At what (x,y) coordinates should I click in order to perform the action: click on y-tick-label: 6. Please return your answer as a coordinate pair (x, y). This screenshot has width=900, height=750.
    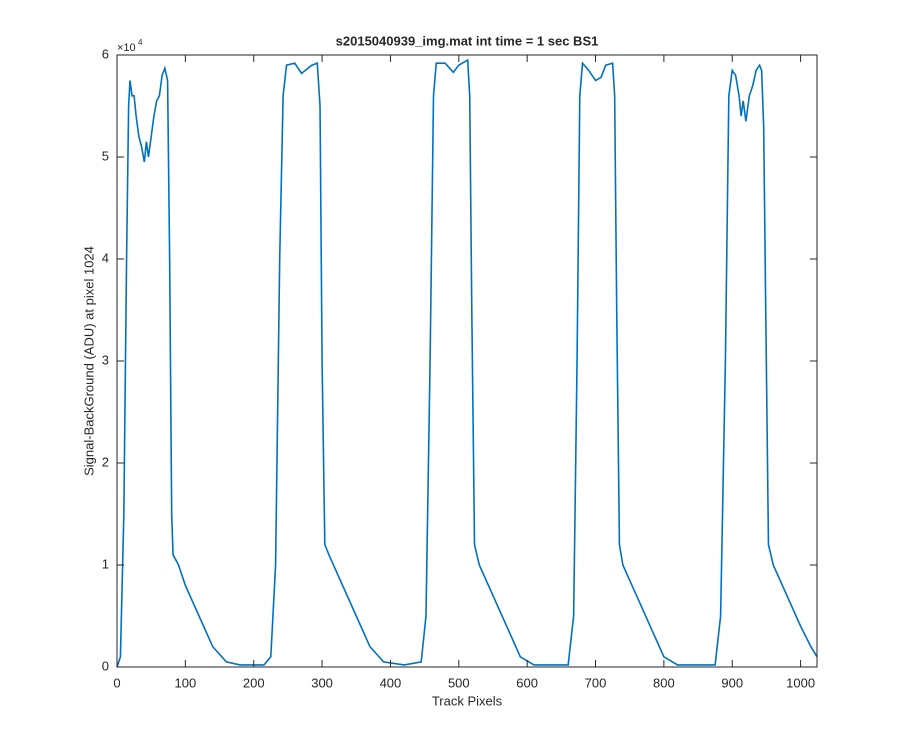
    Looking at the image, I should click on (105, 53).